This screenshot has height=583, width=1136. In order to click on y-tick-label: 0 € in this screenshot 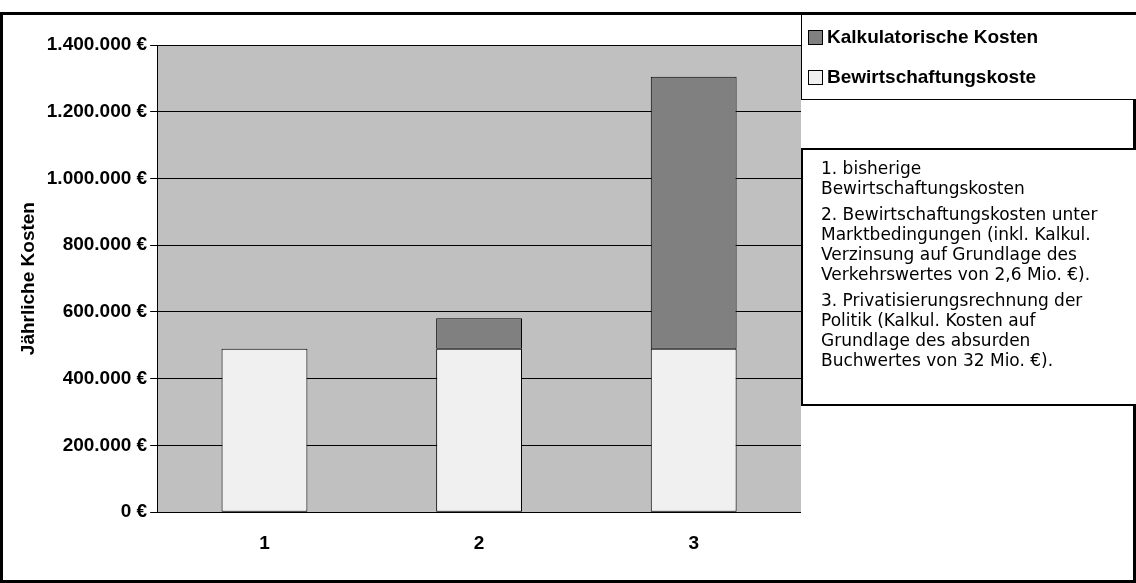, I will do `click(134, 511)`.